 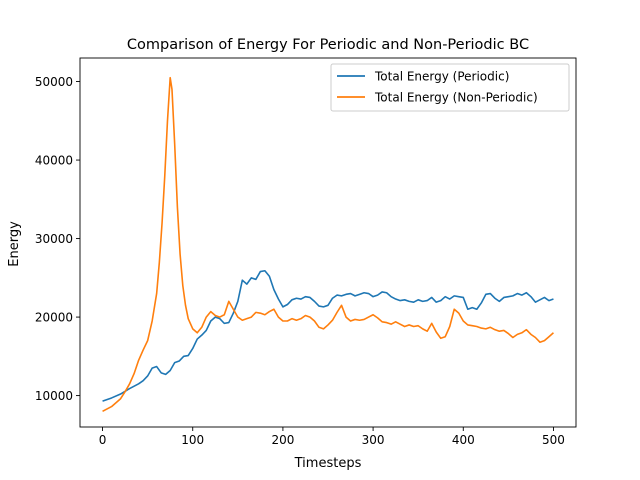 What do you see at coordinates (192, 440) in the screenshot?
I see `x-tick-label: 100` at bounding box center [192, 440].